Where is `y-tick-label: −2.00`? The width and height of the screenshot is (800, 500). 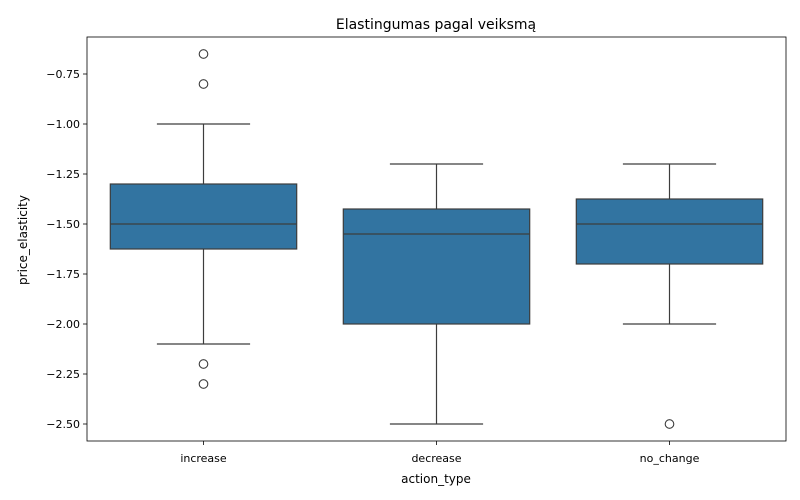 y-tick-label: −2.00 is located at coordinates (63, 324).